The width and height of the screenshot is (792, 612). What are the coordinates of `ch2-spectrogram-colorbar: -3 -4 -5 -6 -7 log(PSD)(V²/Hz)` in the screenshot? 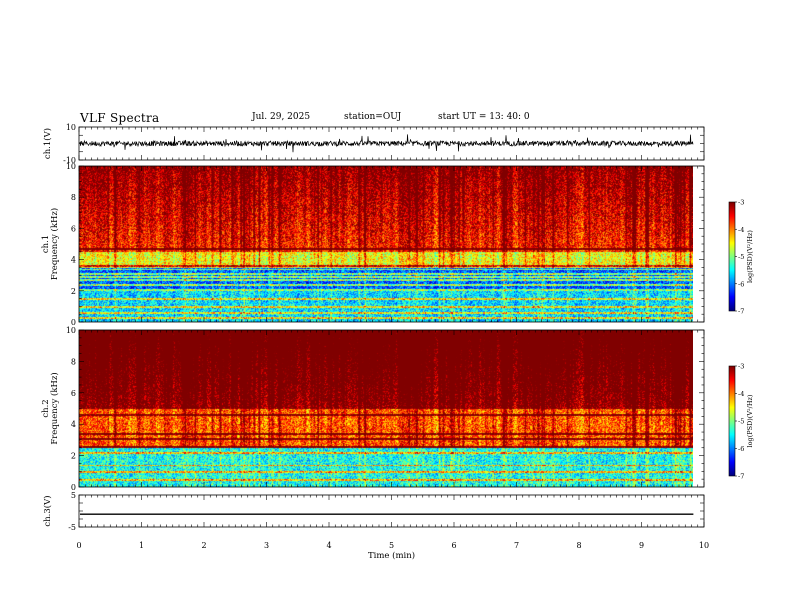 It's located at (741, 422).